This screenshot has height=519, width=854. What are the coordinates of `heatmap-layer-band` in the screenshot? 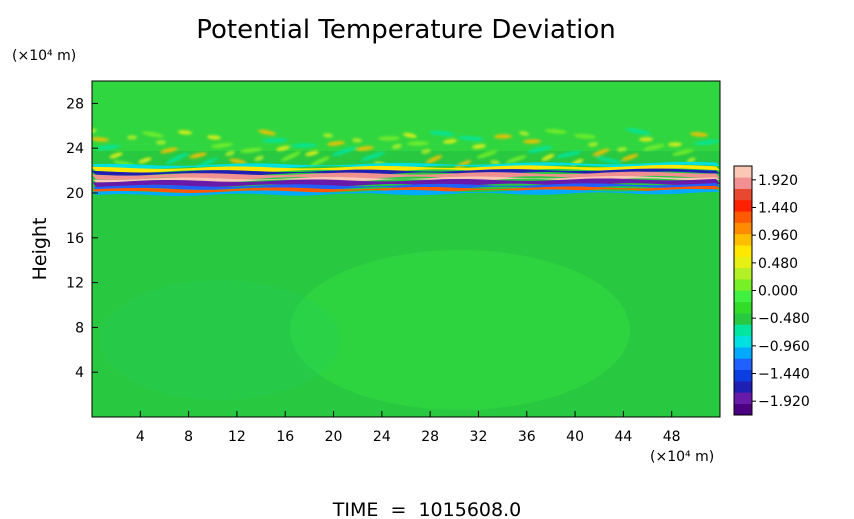 It's located at (406, 179).